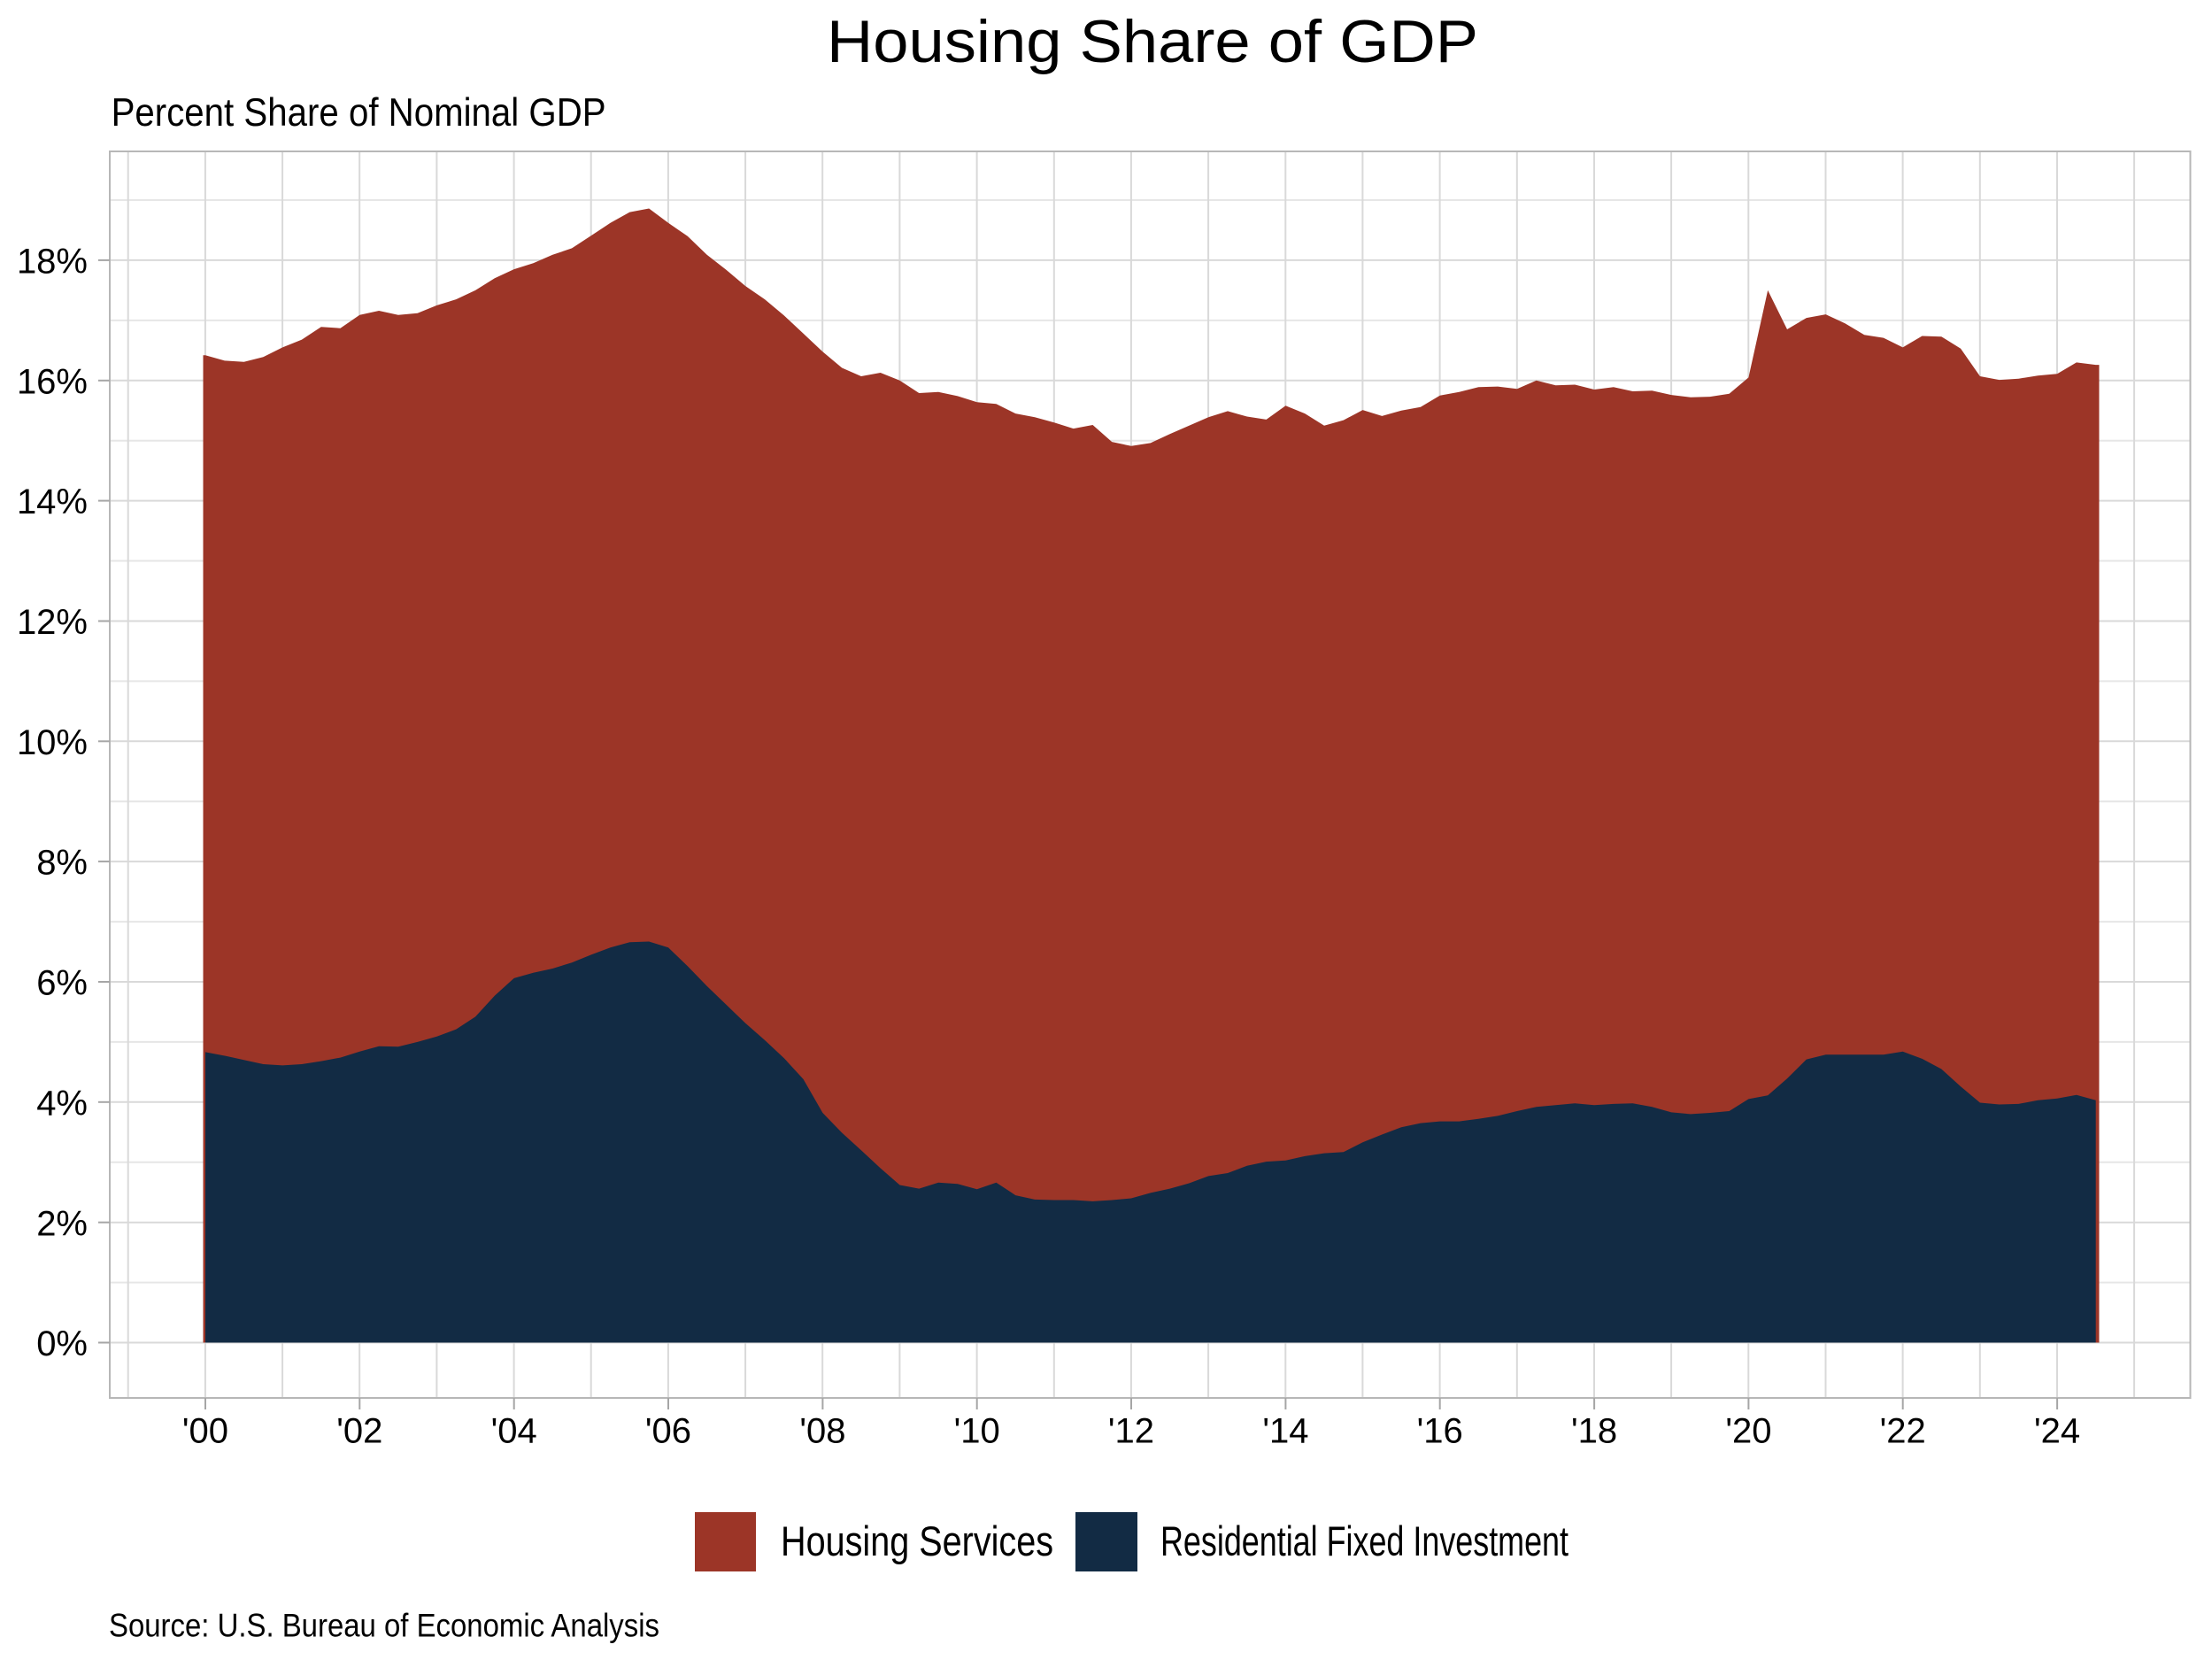 The height and width of the screenshot is (1660, 2212). What do you see at coordinates (2057, 1431) in the screenshot?
I see `svg-text: '24` at bounding box center [2057, 1431].